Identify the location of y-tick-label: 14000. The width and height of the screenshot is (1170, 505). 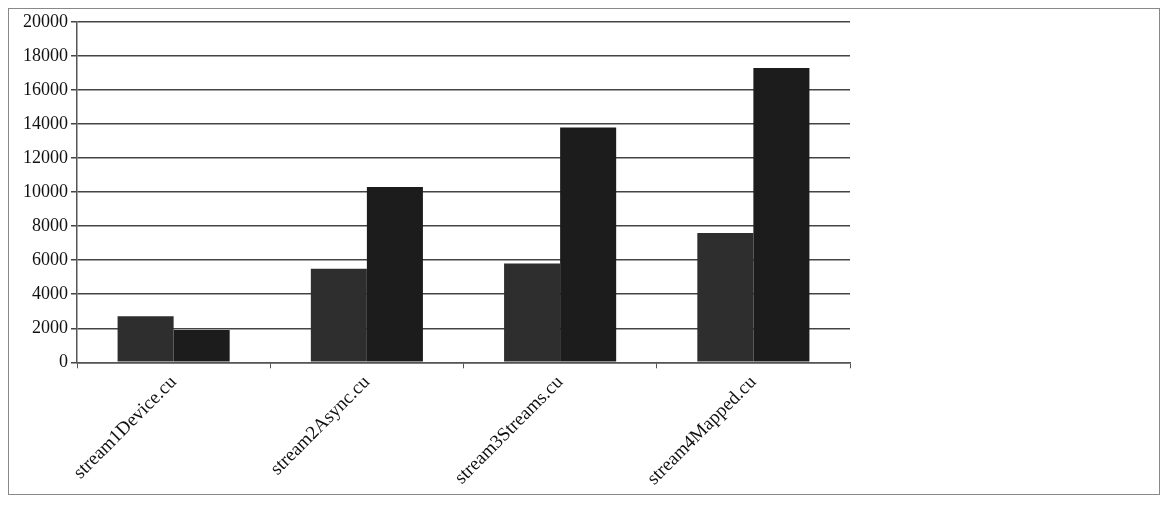
(45, 122).